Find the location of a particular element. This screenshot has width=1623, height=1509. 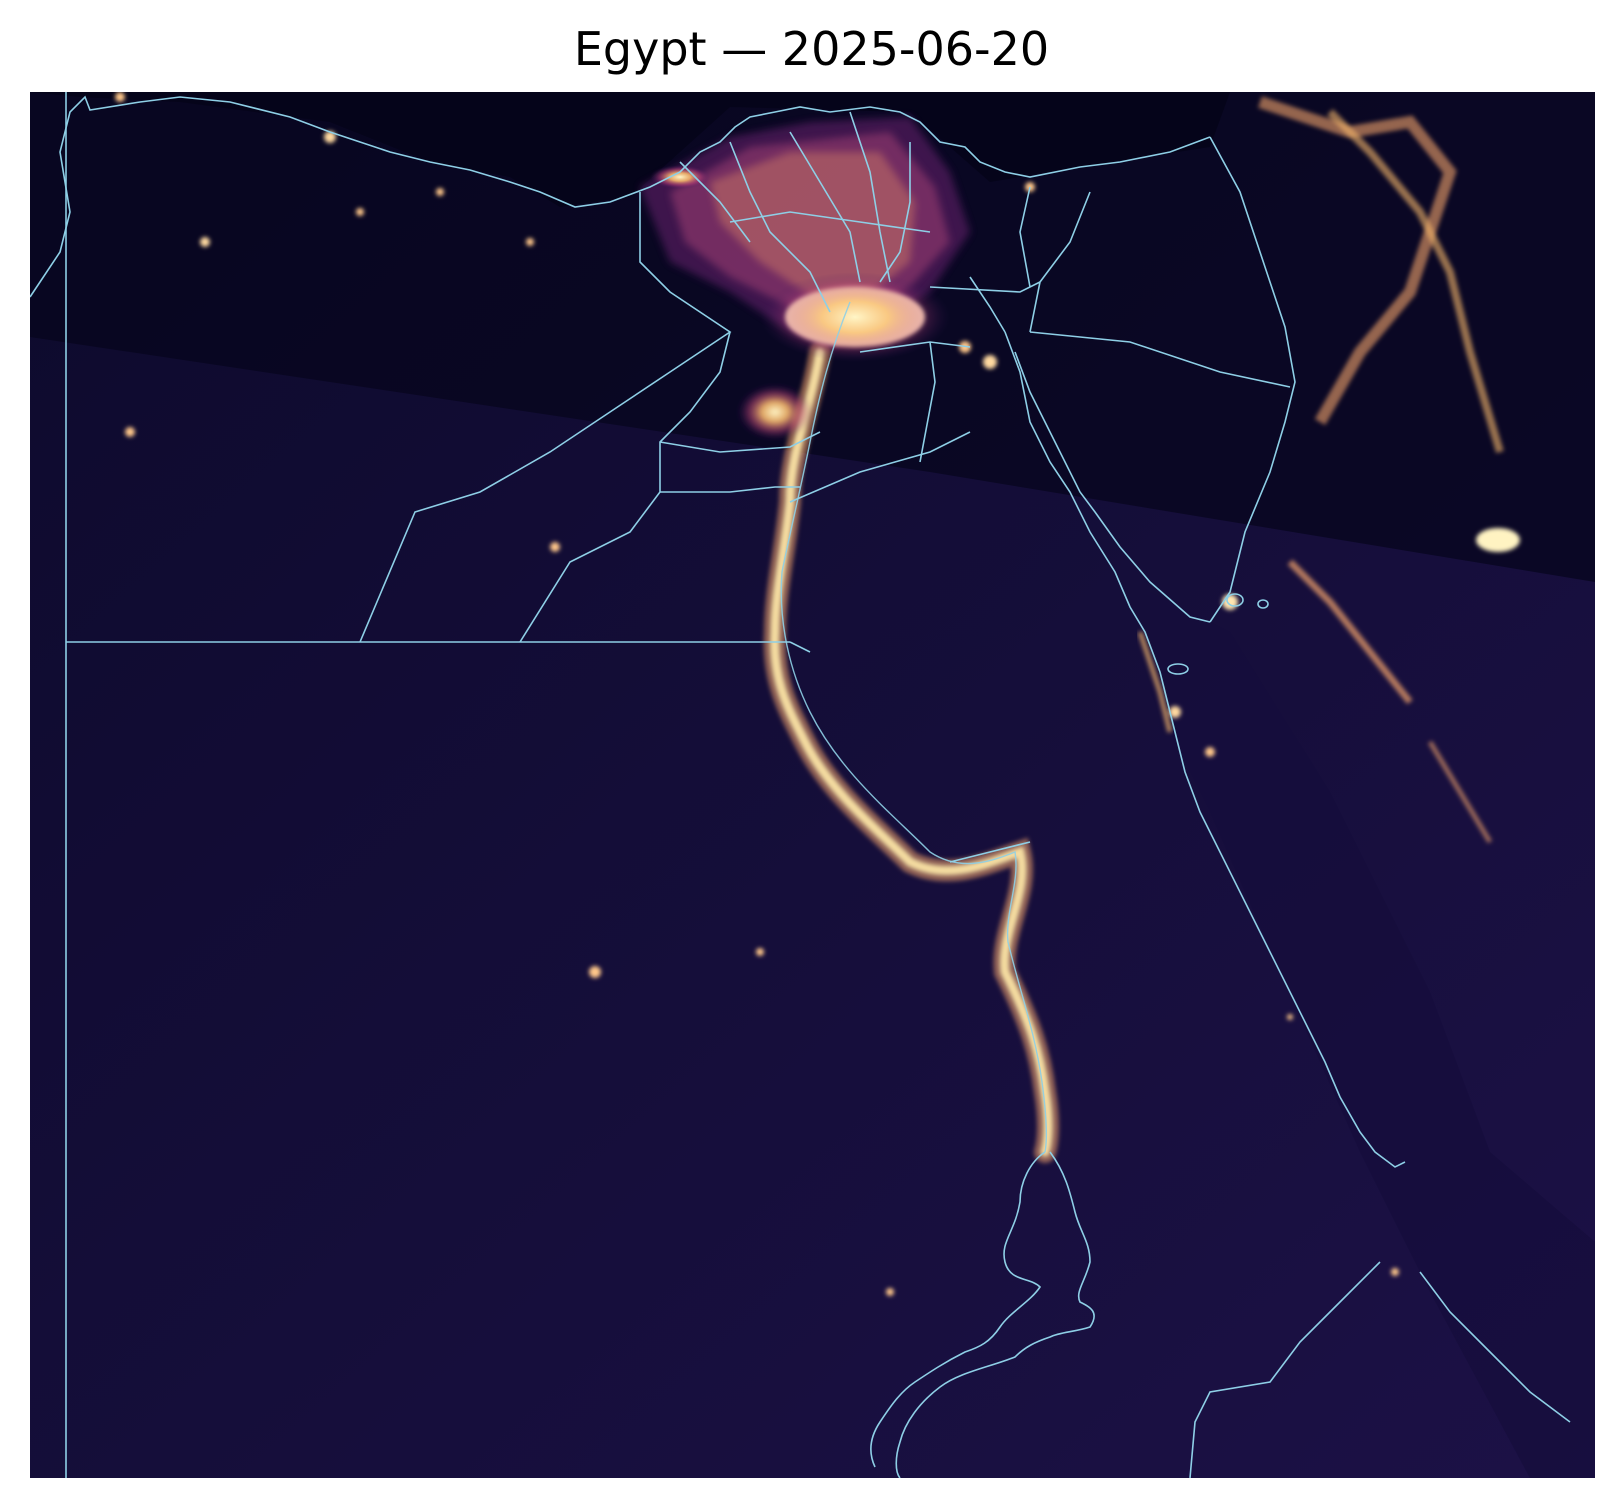

levant-lights is located at coordinates (1389, 470).